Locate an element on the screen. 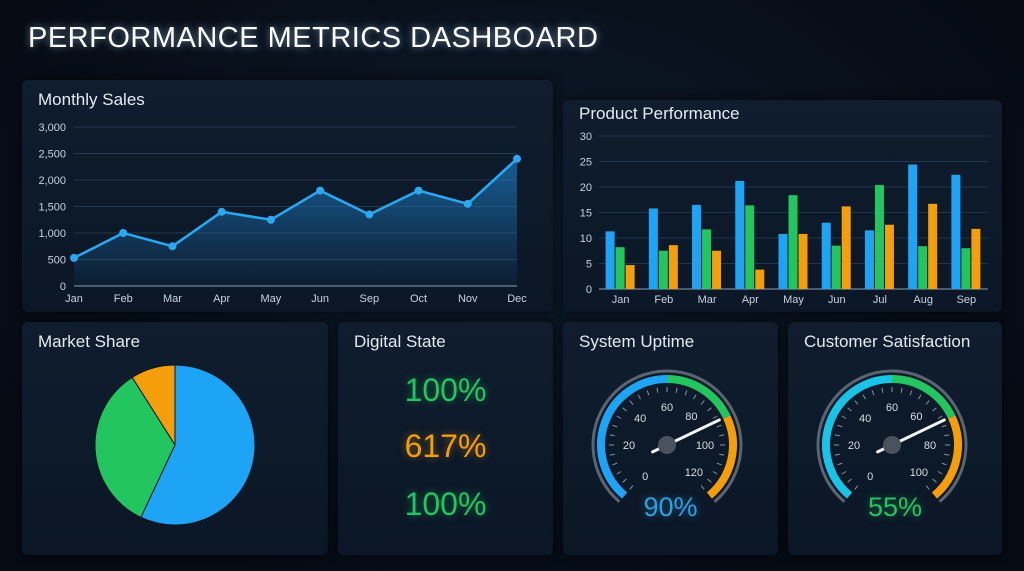 This screenshot has width=1024, height=571. sales-area is located at coordinates (295, 222).